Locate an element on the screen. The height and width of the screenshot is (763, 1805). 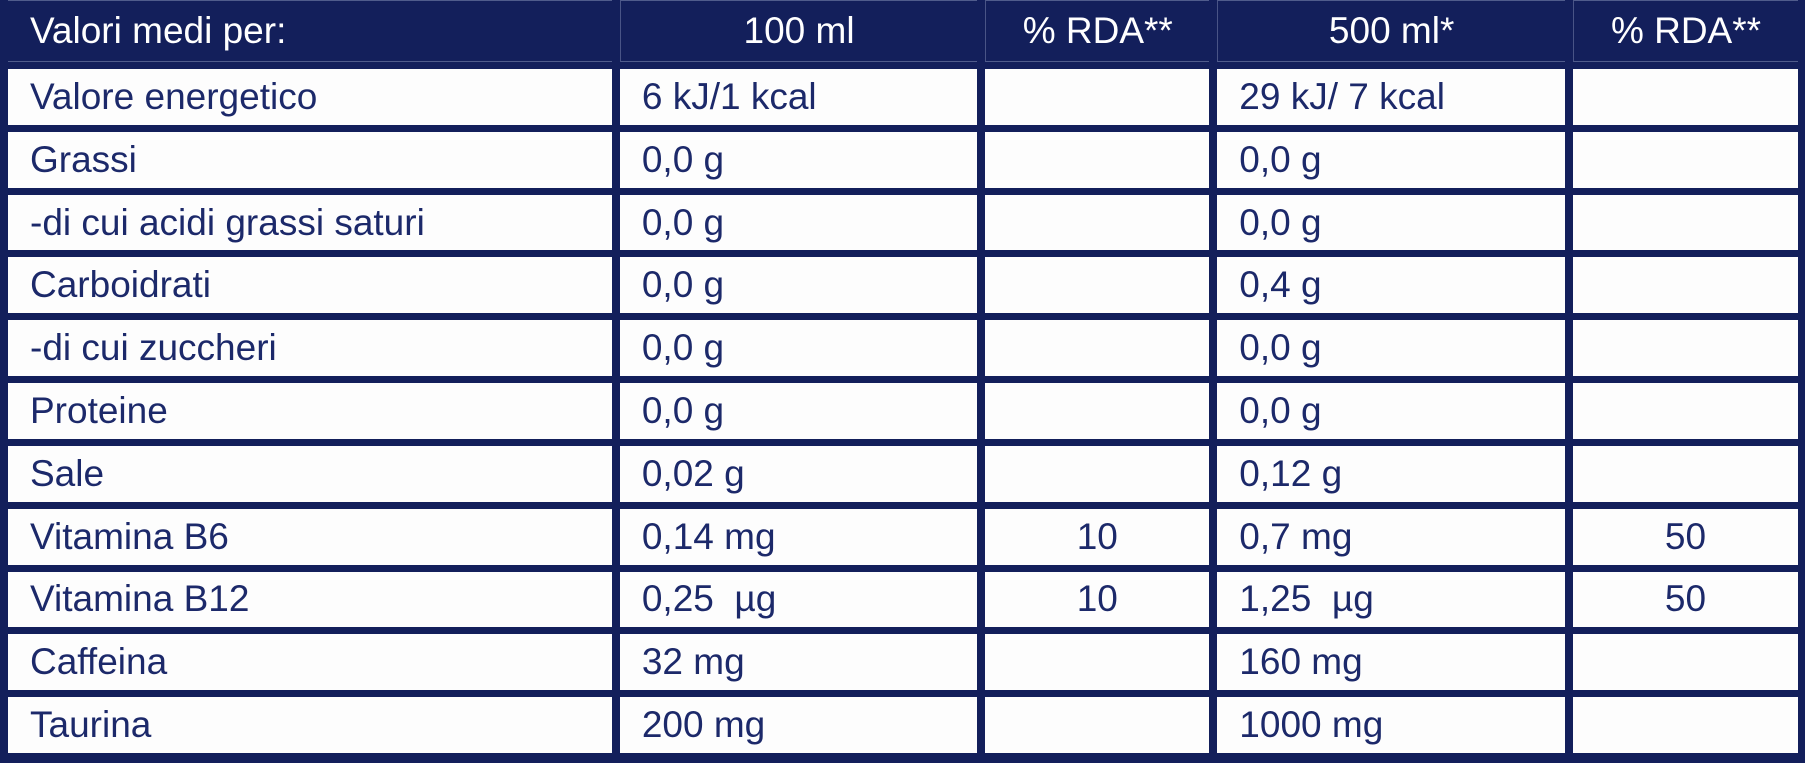
header-valori-medi-per: Valori medi per: is located at coordinates (310, 31).